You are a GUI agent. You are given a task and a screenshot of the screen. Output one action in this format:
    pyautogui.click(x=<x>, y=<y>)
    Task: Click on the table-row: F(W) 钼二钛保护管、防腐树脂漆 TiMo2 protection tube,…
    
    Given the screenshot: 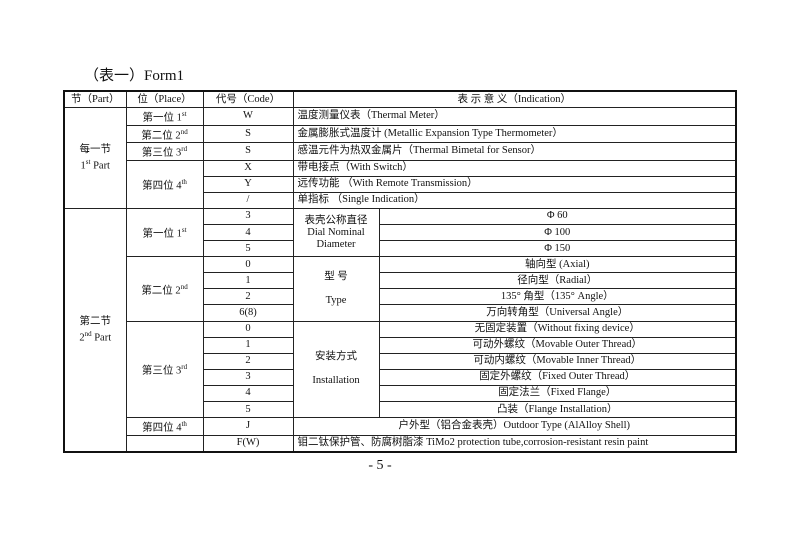 What is the action you would take?
    pyautogui.click(x=400, y=443)
    